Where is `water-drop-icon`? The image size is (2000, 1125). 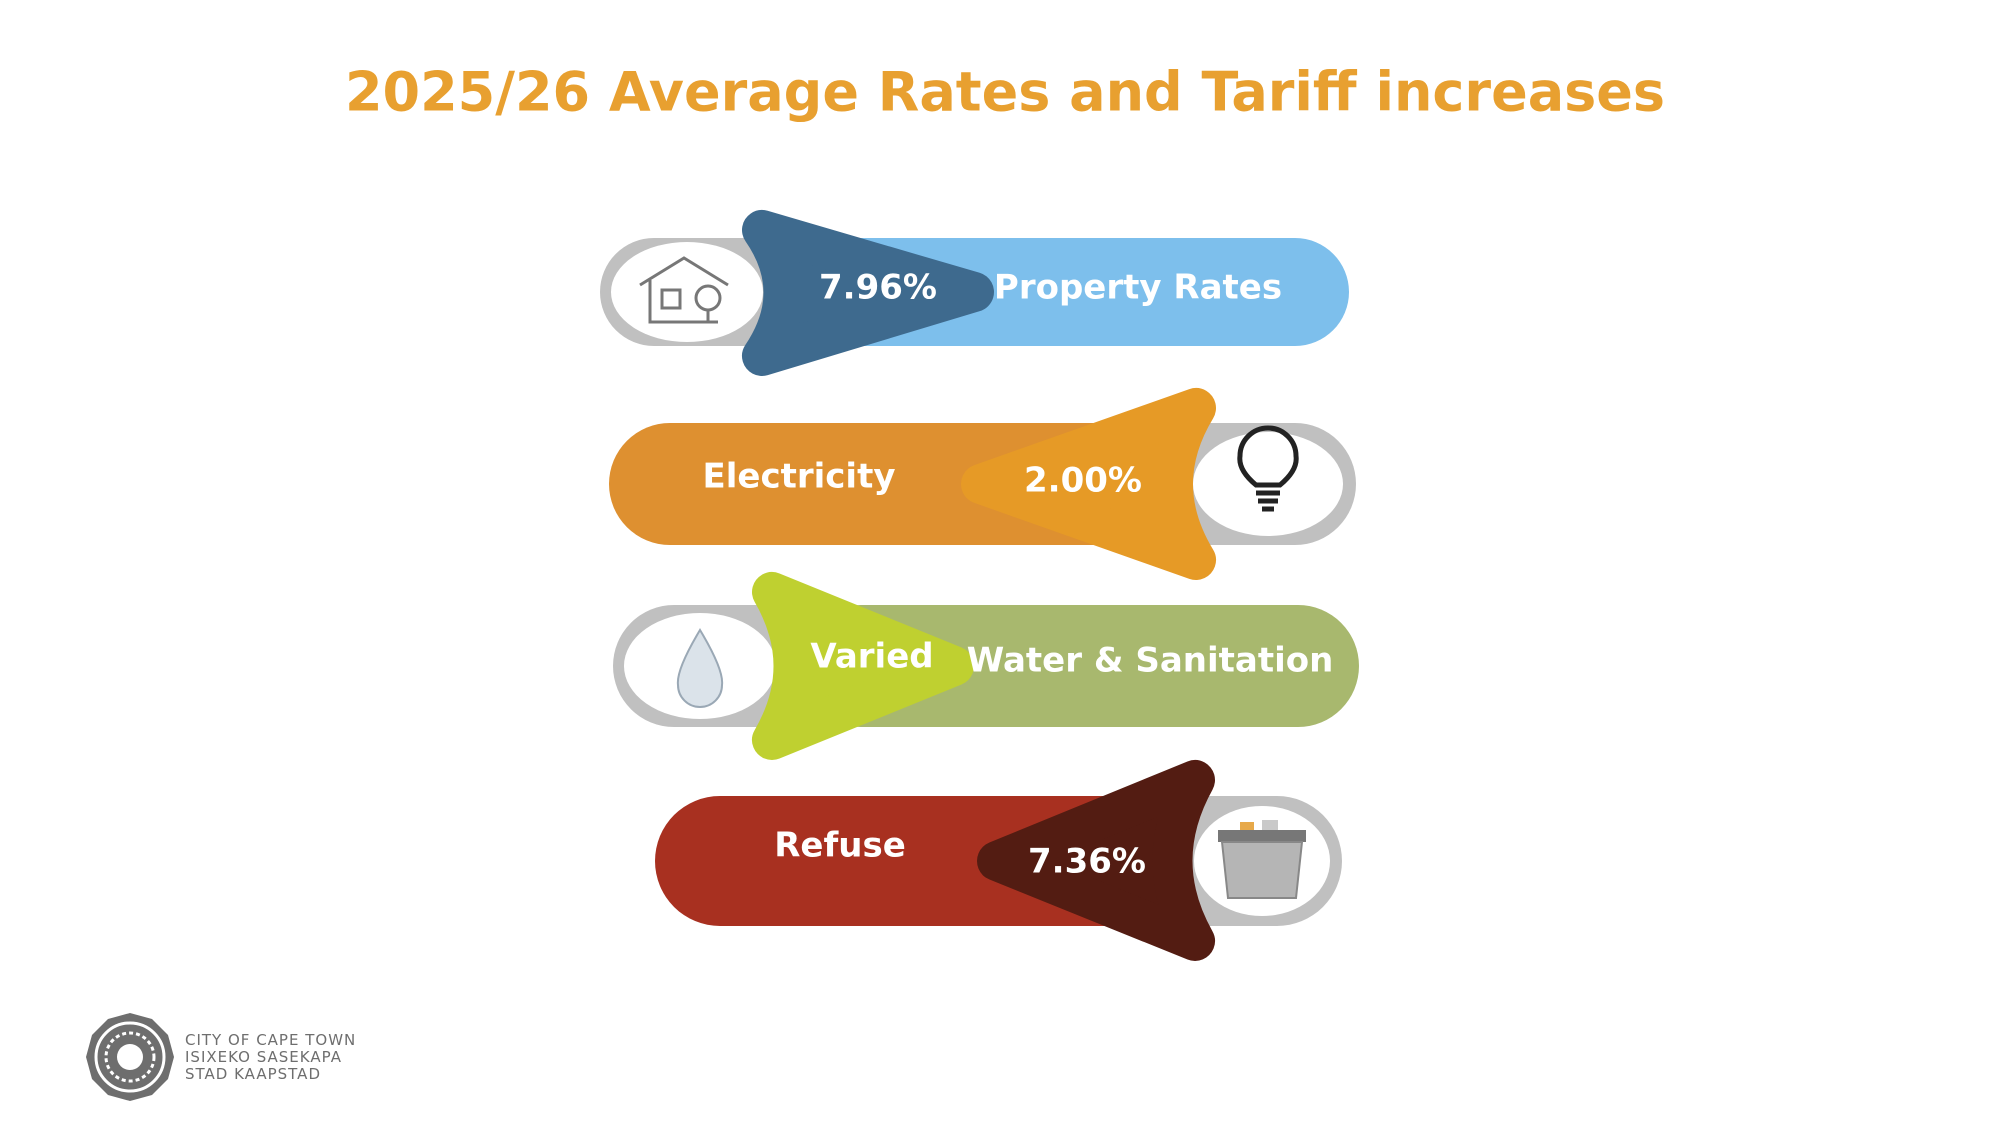
water-drop-icon is located at coordinates (700, 668).